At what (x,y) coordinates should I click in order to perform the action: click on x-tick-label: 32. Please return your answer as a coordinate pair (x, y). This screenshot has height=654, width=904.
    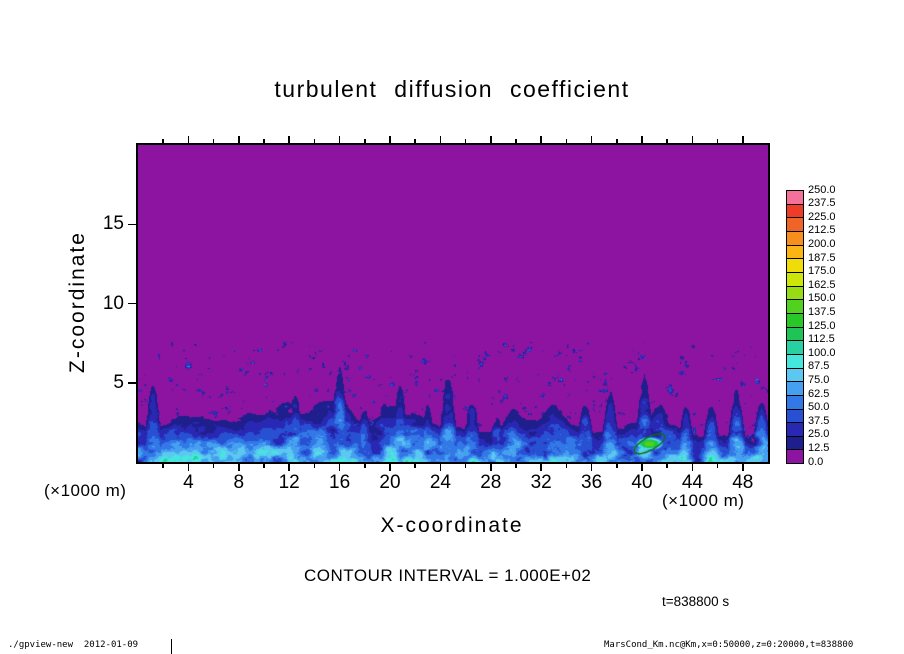
    Looking at the image, I should click on (541, 482).